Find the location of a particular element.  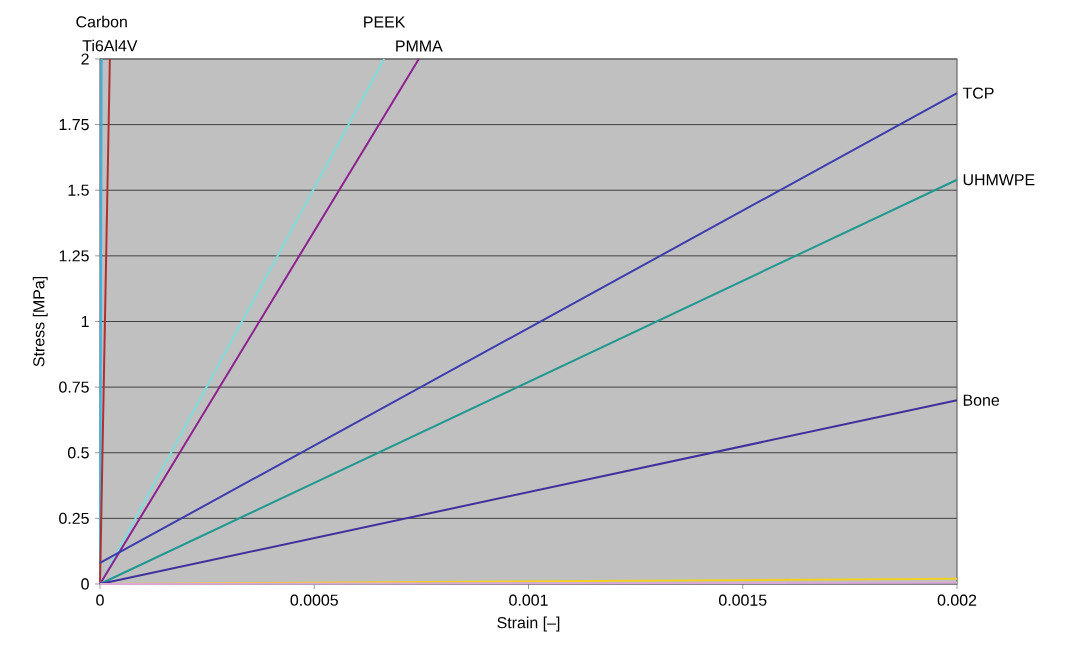

x-tick-label: 0.002 is located at coordinates (957, 600).